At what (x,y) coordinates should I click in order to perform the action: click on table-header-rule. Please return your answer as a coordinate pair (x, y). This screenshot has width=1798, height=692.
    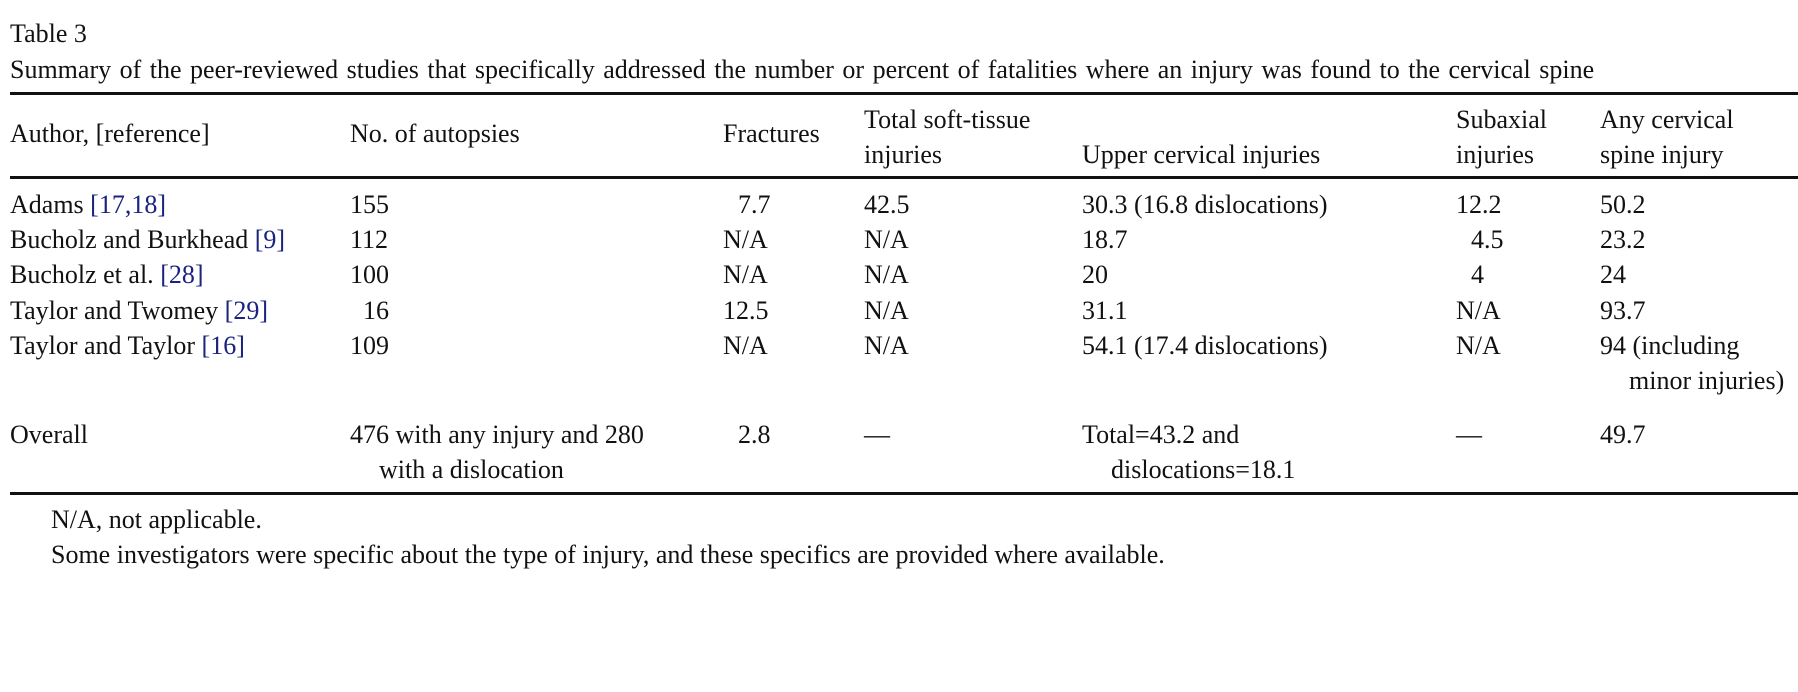
    Looking at the image, I should click on (904, 177).